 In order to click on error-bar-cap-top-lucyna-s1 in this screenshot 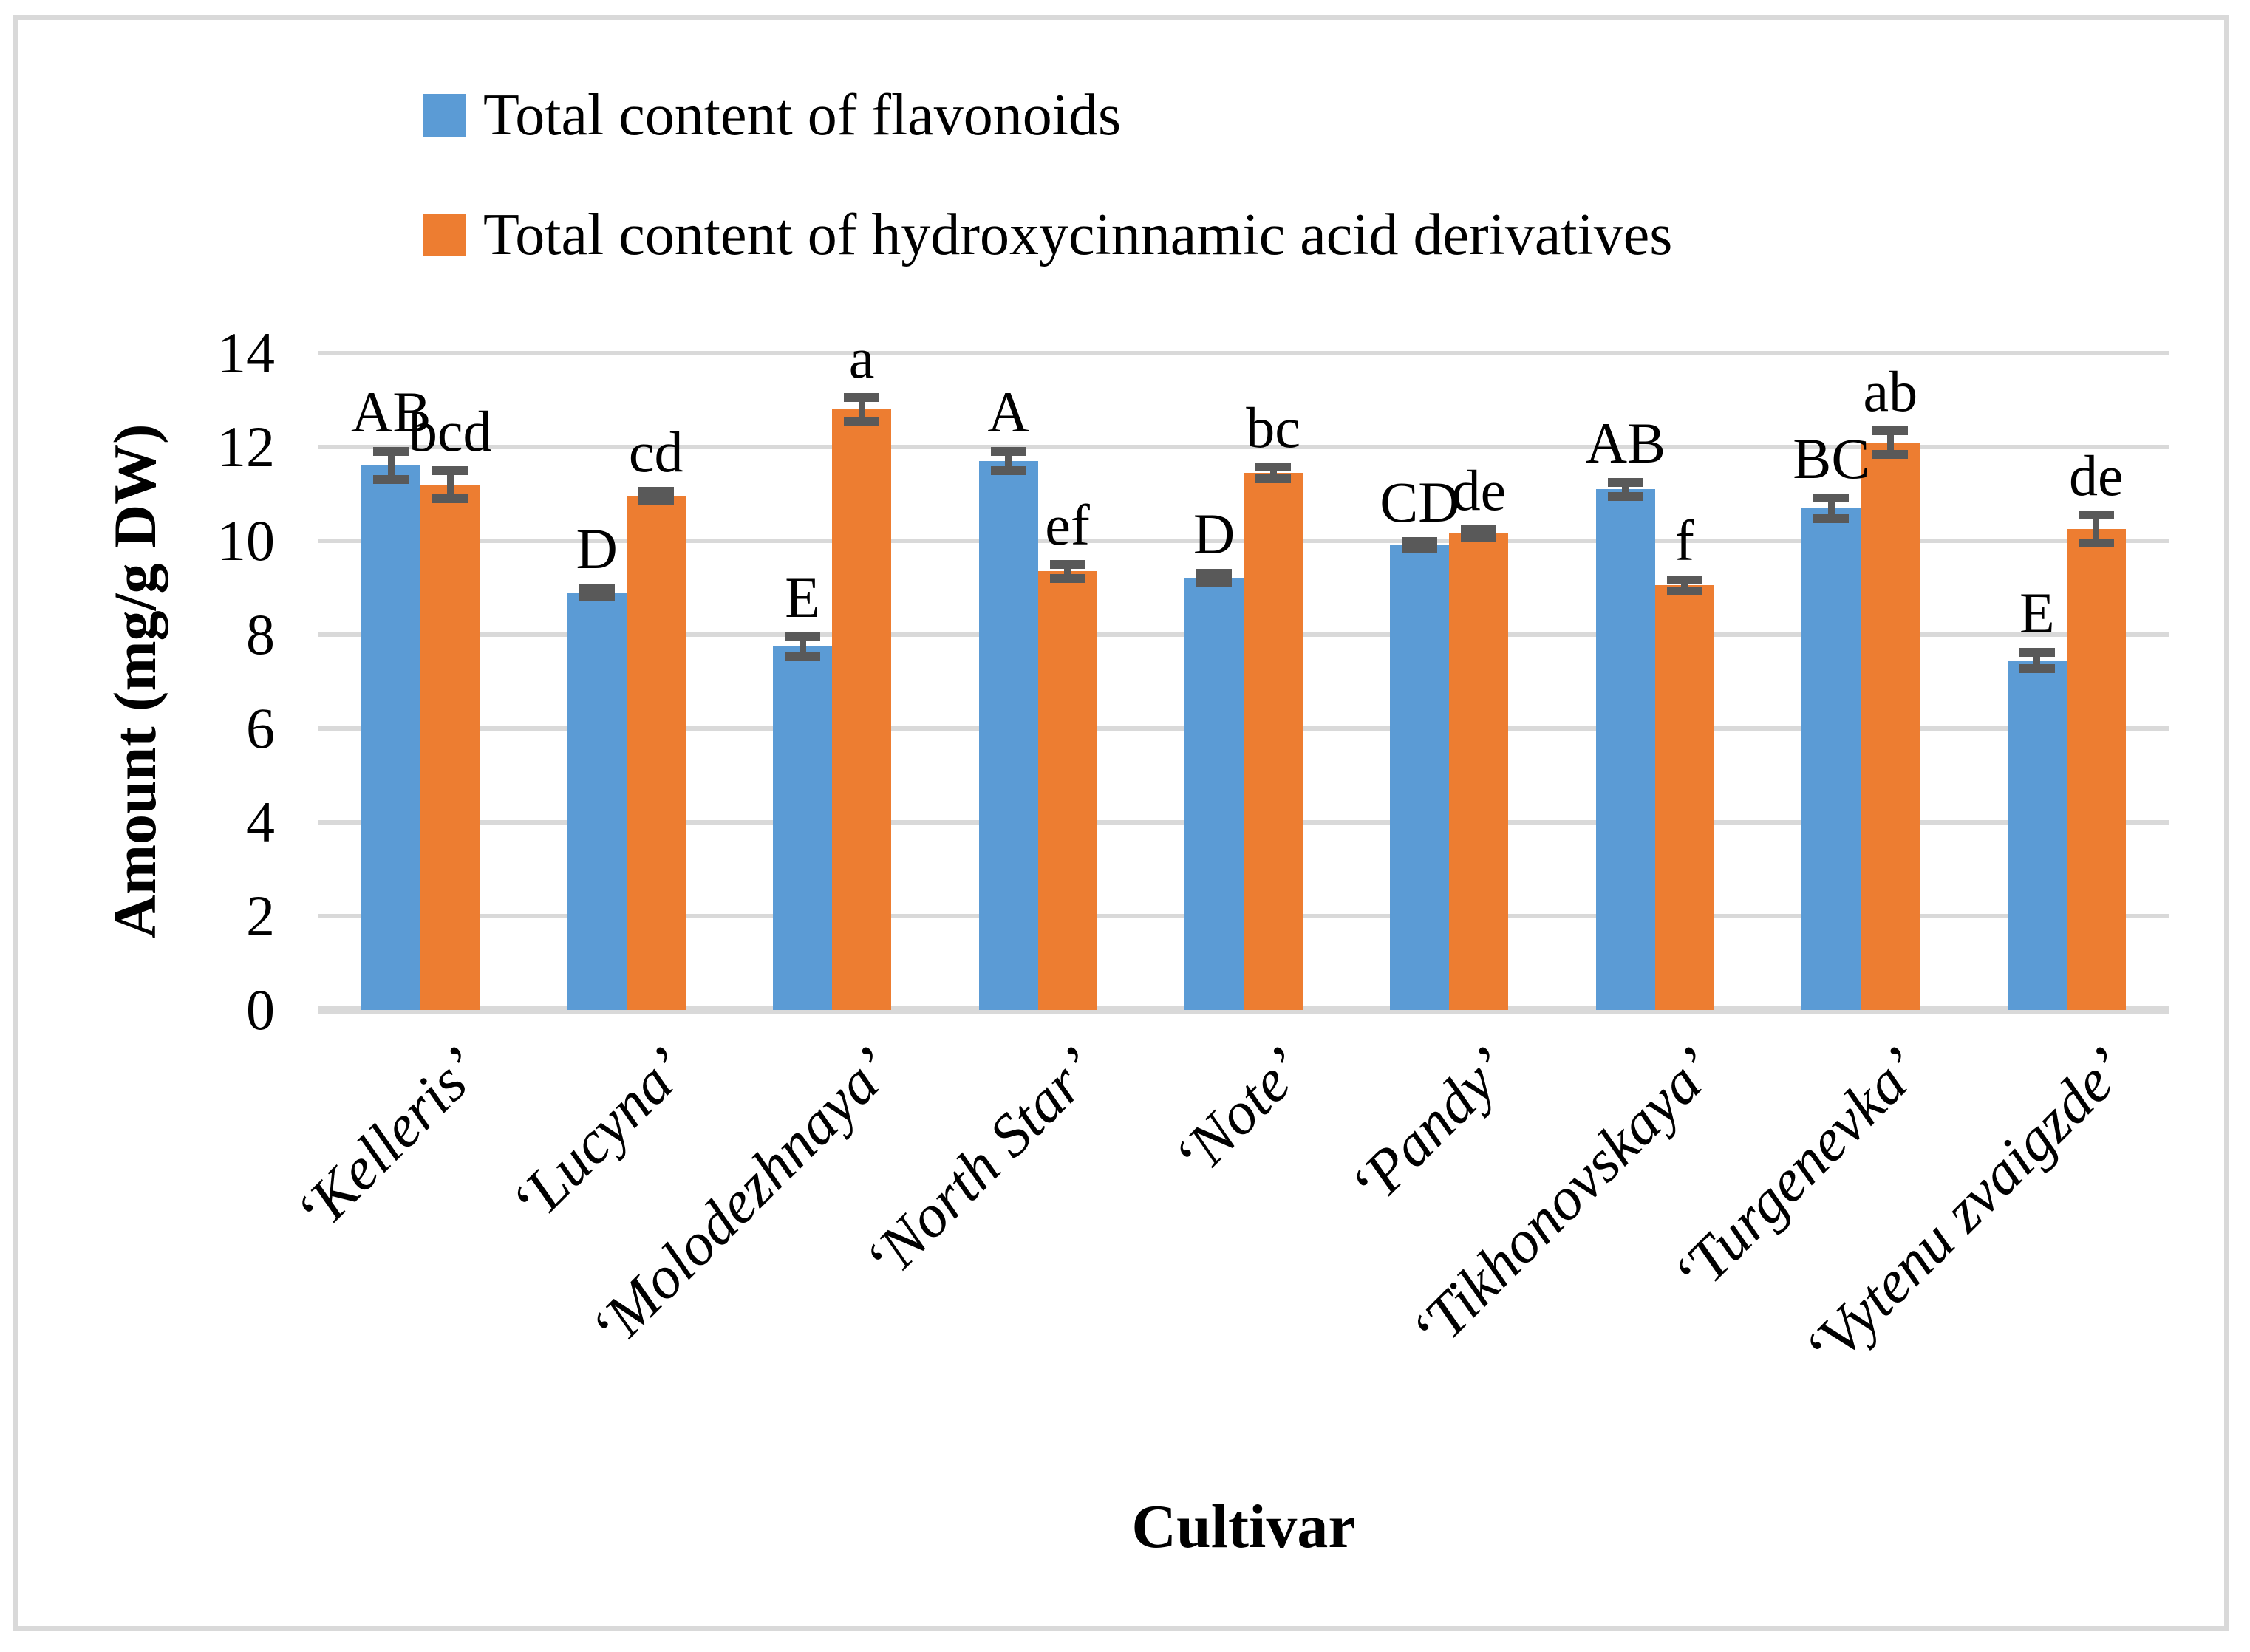, I will do `click(656, 491)`.